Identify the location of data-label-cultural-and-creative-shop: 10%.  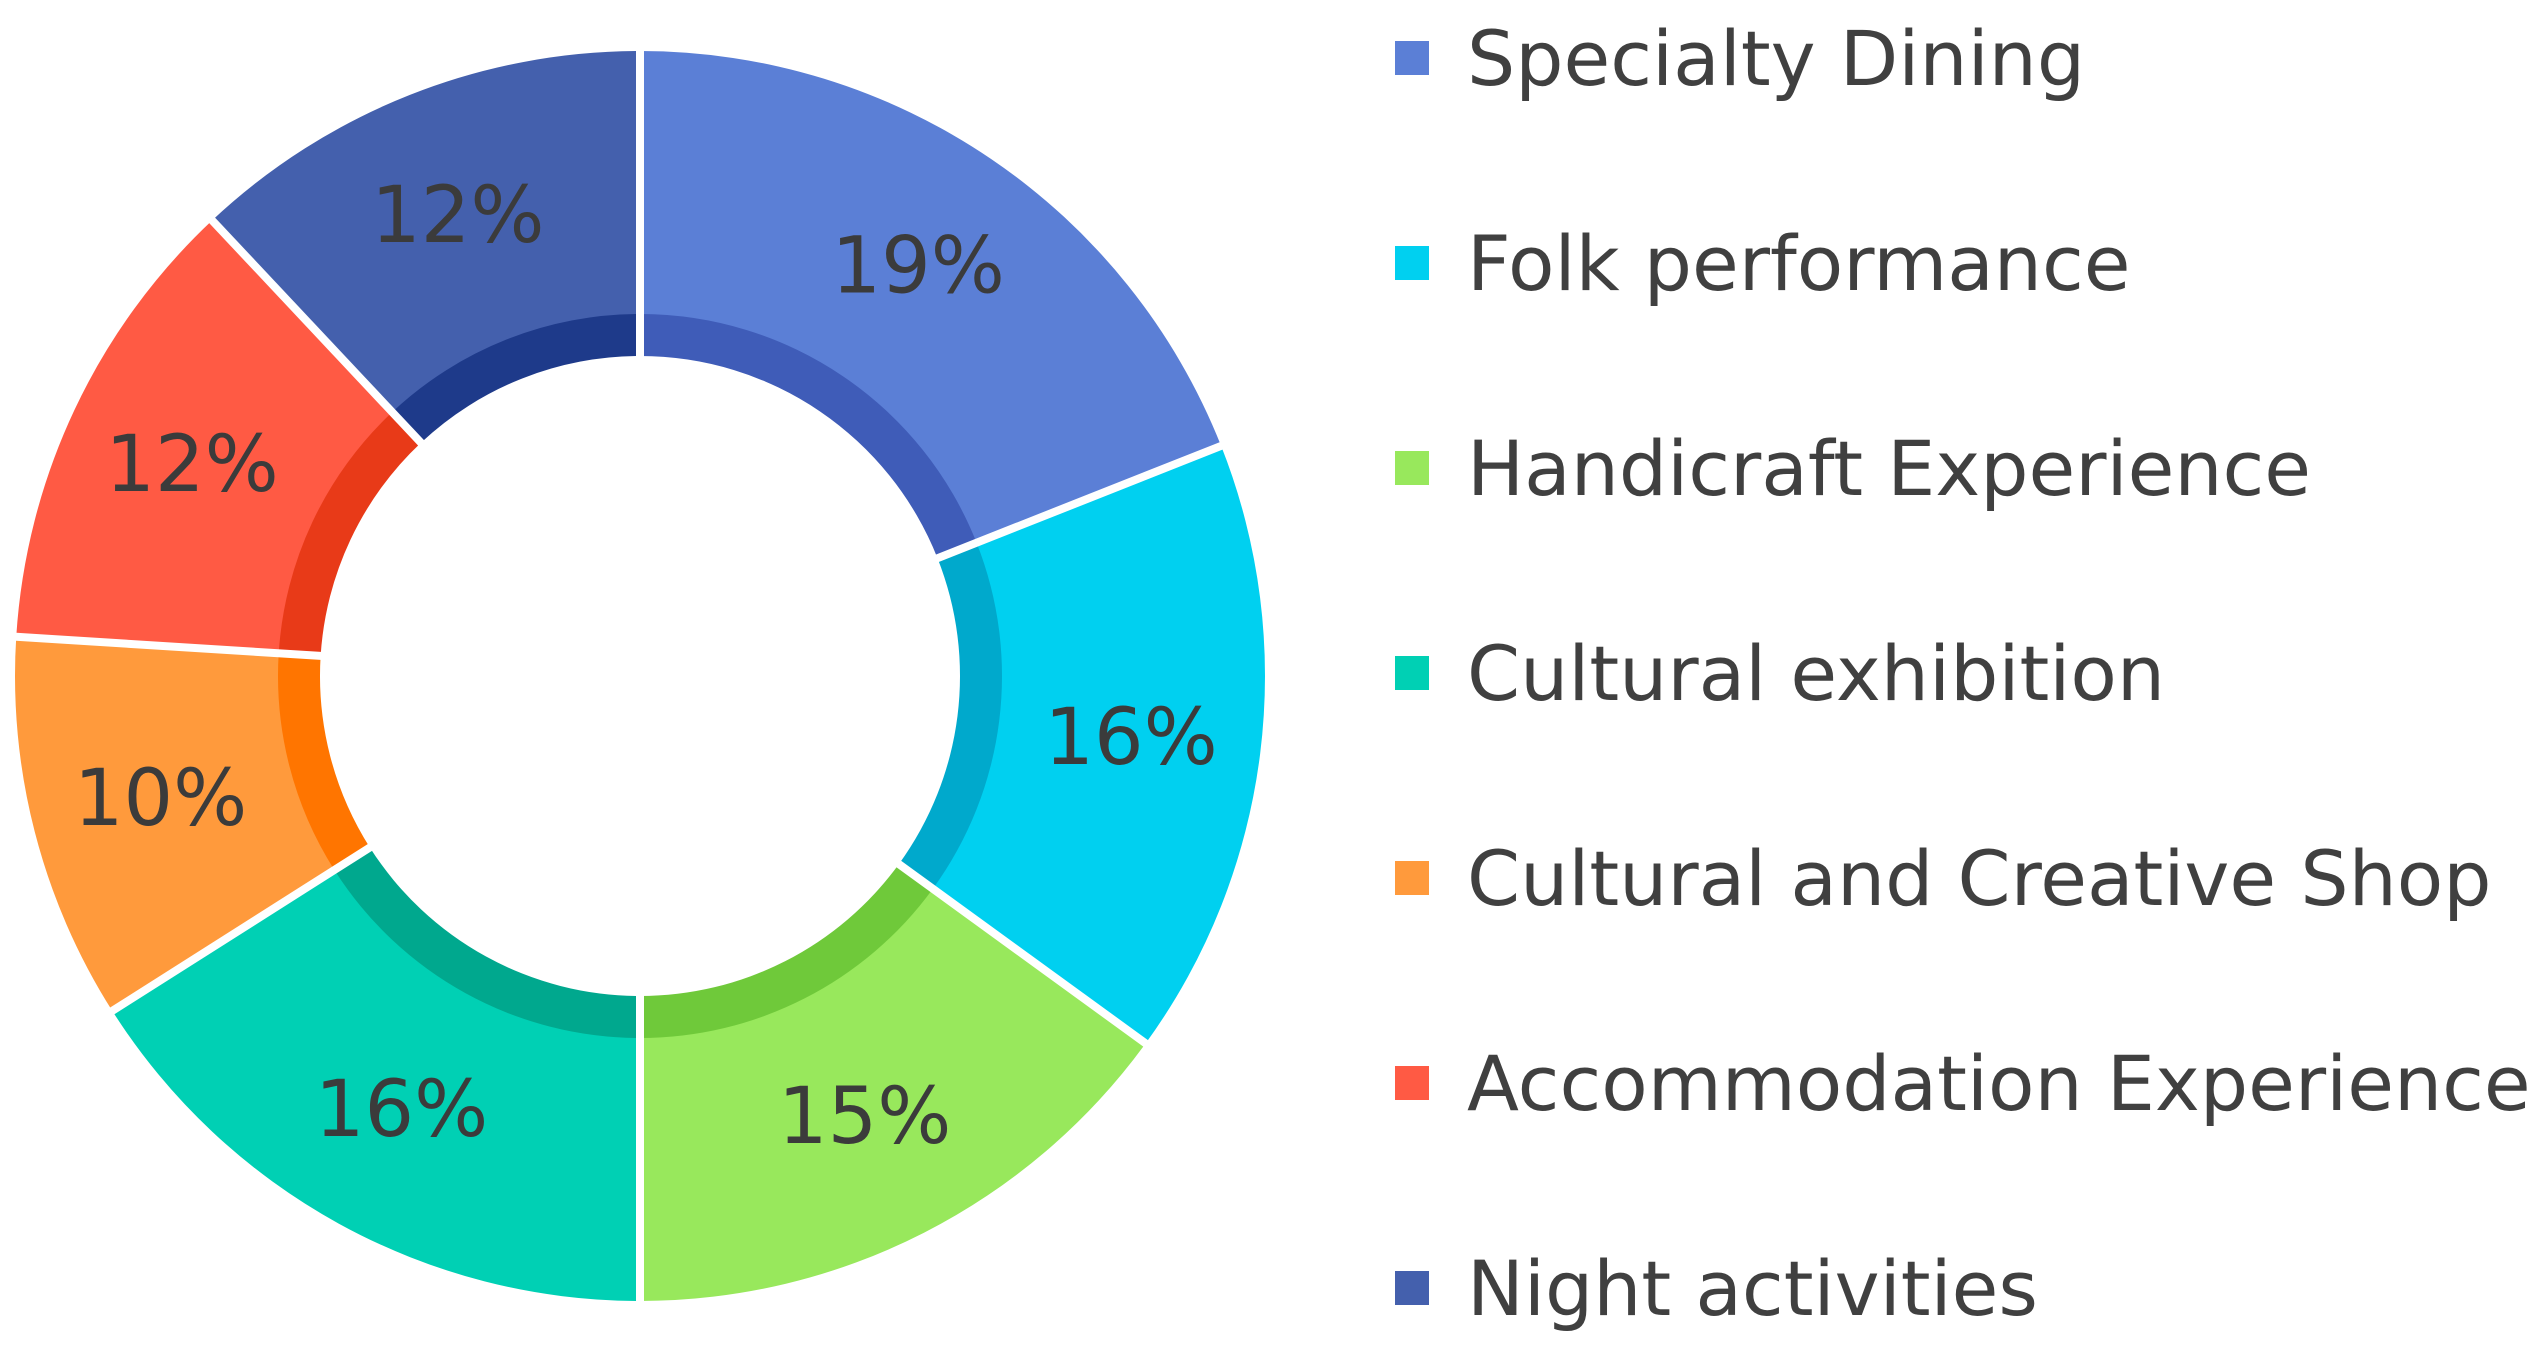
(160, 799).